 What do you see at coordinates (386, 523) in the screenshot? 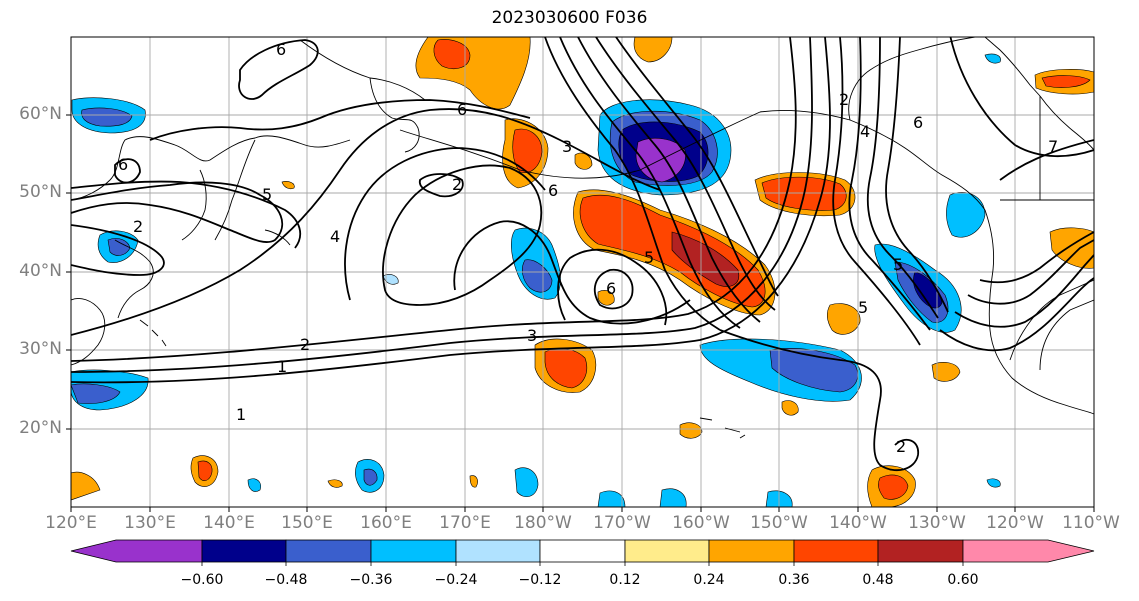
I see `lon-label: 160°E` at bounding box center [386, 523].